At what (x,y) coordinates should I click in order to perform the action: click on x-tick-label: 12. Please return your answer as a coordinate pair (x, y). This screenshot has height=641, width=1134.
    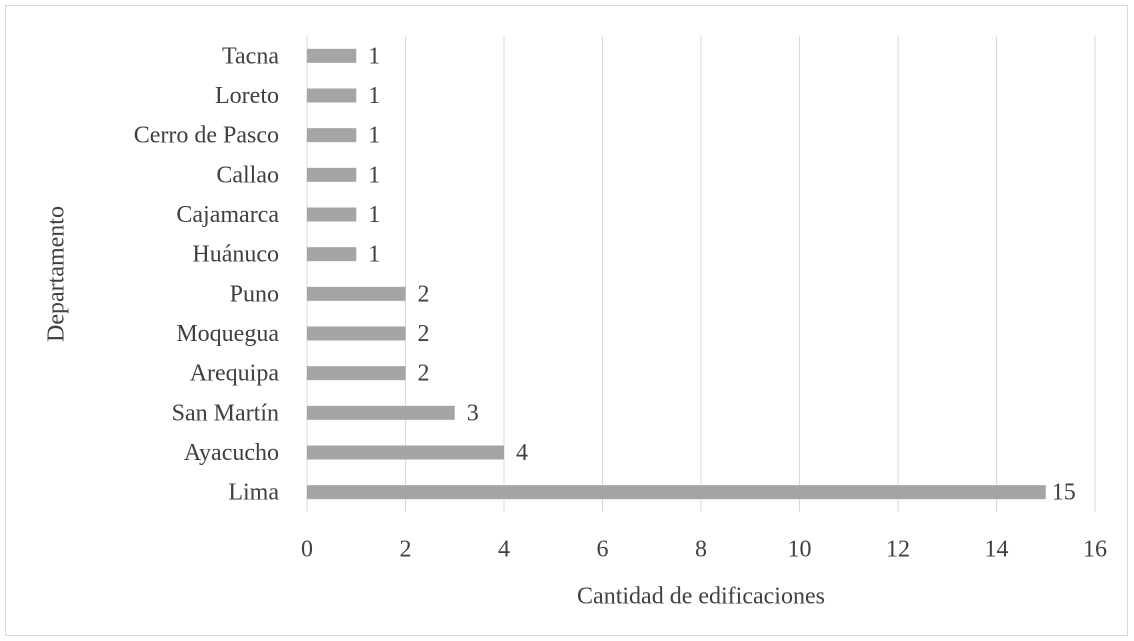
    Looking at the image, I should click on (898, 550).